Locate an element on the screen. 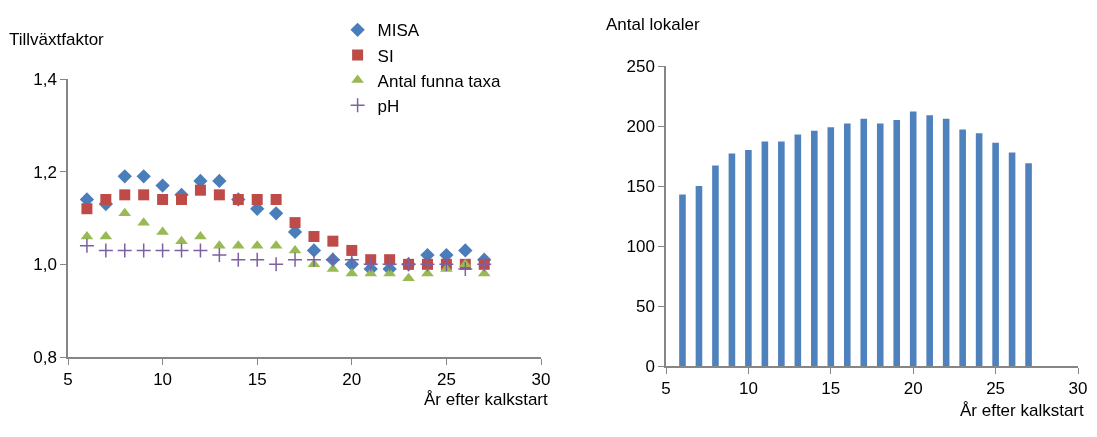 The height and width of the screenshot is (437, 1097). y-tick-label: 200 is located at coordinates (640, 126).